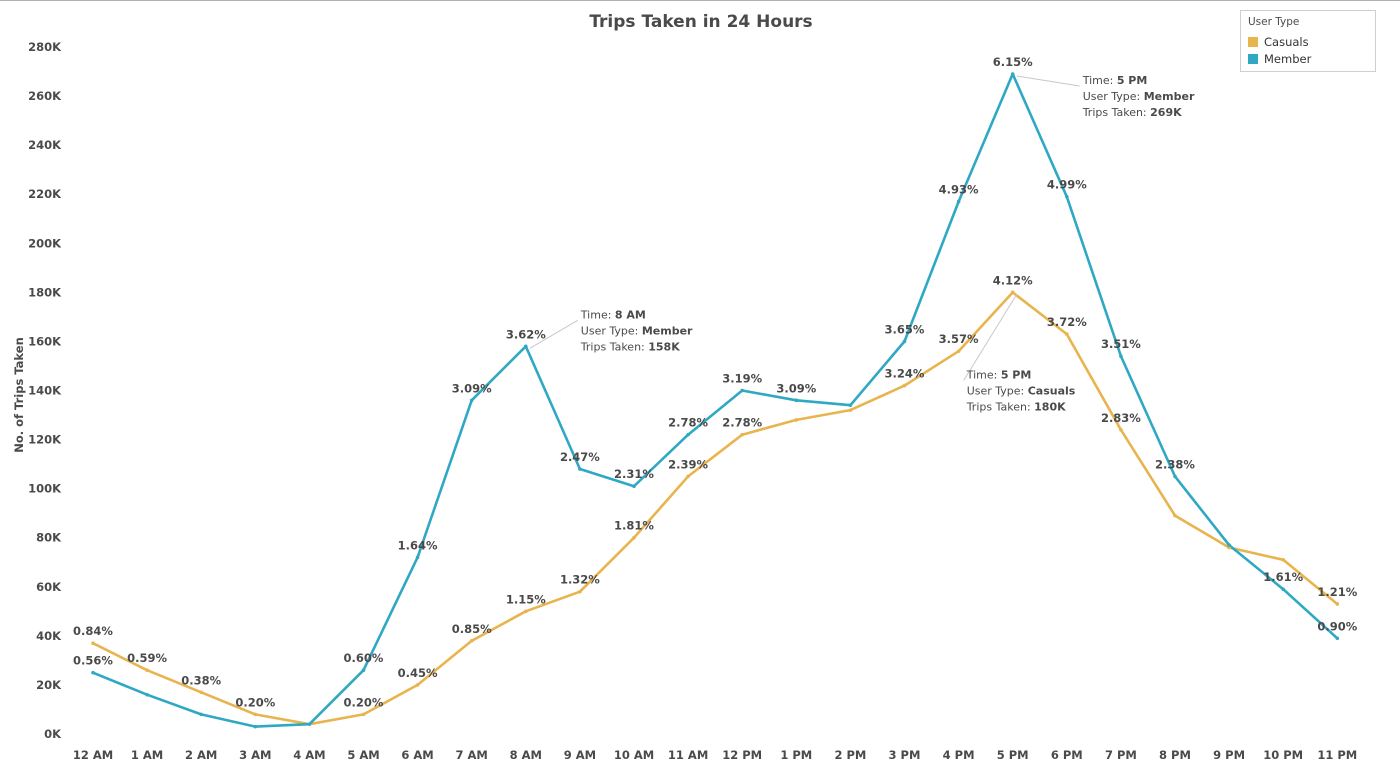  I want to click on data-point-member-4-pm, so click(958, 201).